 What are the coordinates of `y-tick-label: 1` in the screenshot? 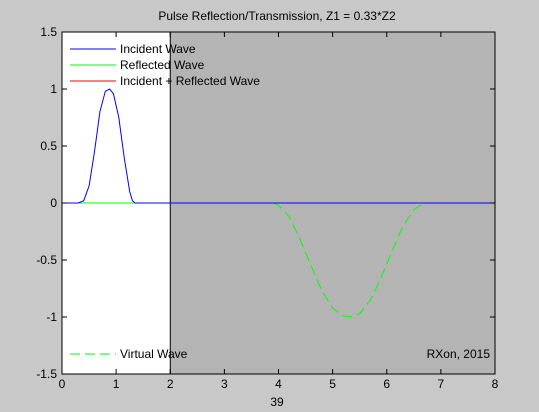 It's located at (53, 89).